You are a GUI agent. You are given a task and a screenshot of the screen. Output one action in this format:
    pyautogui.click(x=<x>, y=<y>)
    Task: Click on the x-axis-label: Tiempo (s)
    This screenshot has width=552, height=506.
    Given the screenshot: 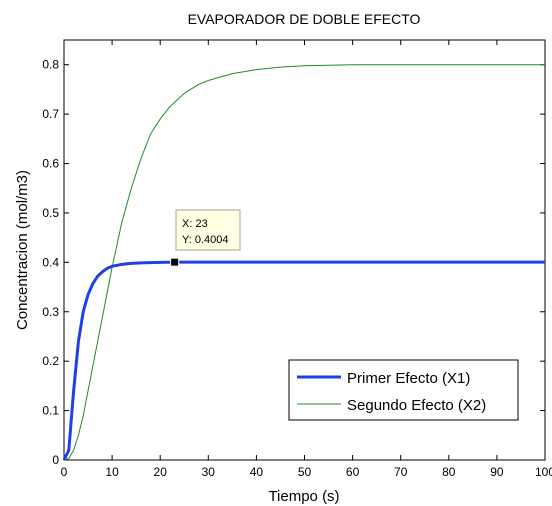 What is the action you would take?
    pyautogui.click(x=303, y=496)
    